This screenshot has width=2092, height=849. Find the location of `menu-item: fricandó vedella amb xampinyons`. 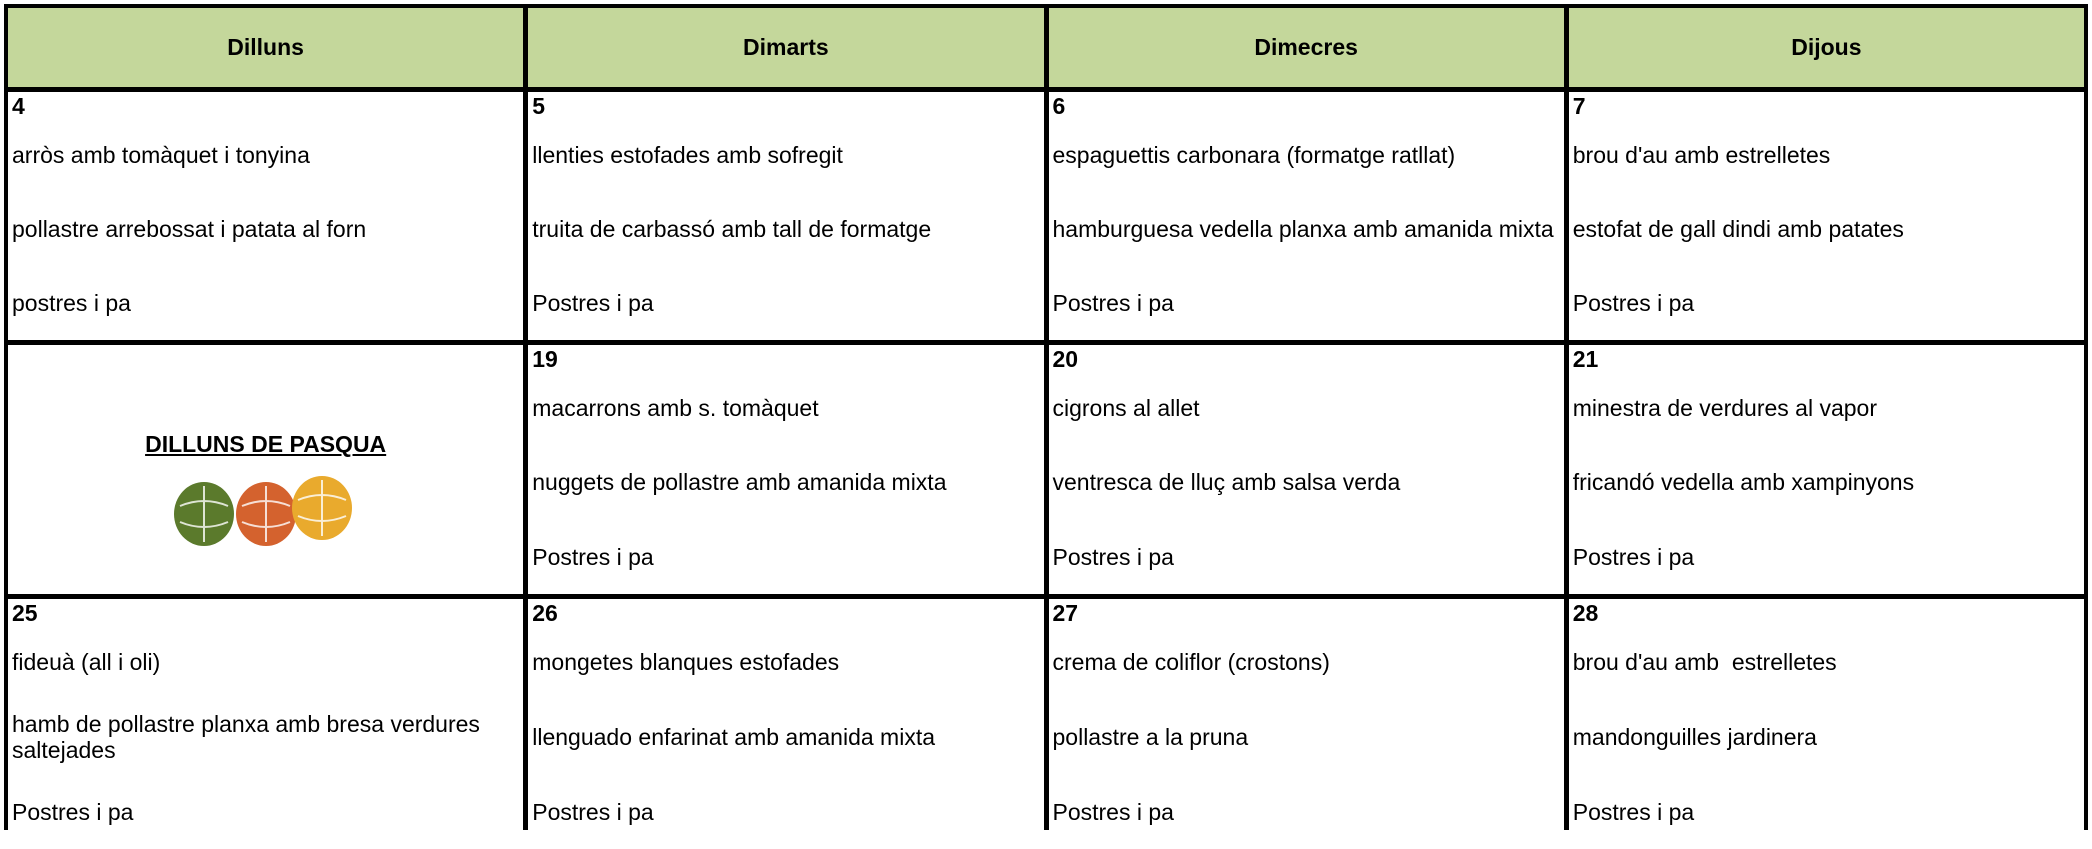

menu-item: fricandó vedella amb xampinyons is located at coordinates (1743, 482).